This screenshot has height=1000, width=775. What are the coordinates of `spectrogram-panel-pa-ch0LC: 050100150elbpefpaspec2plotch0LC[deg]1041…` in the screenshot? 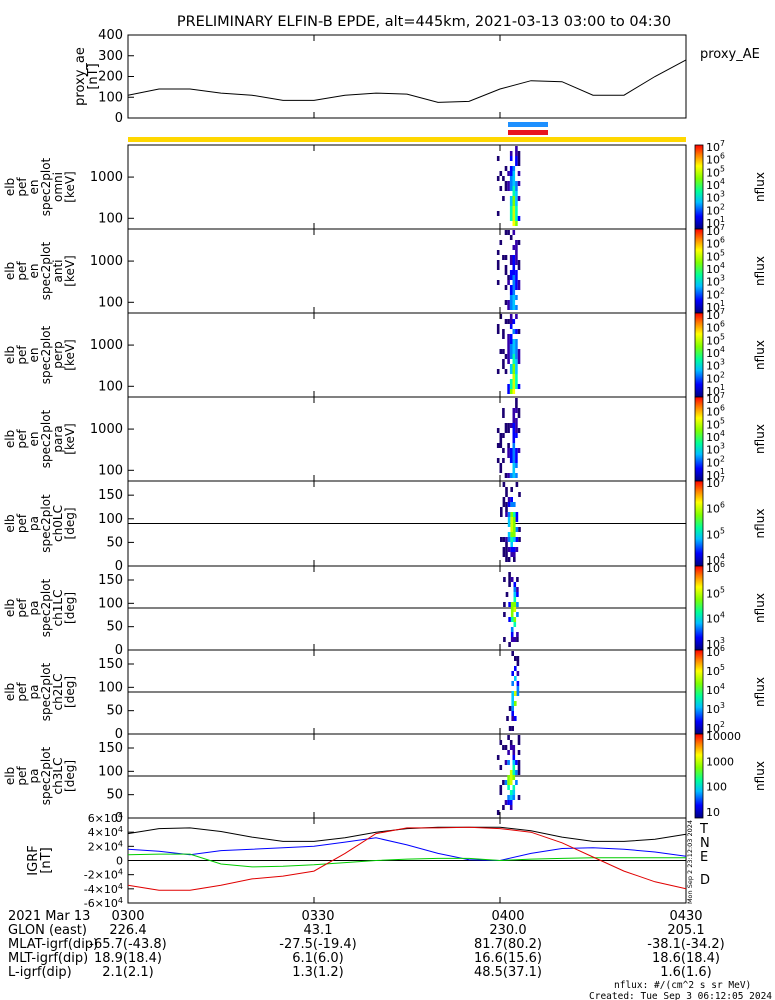 It's located at (385, 524).